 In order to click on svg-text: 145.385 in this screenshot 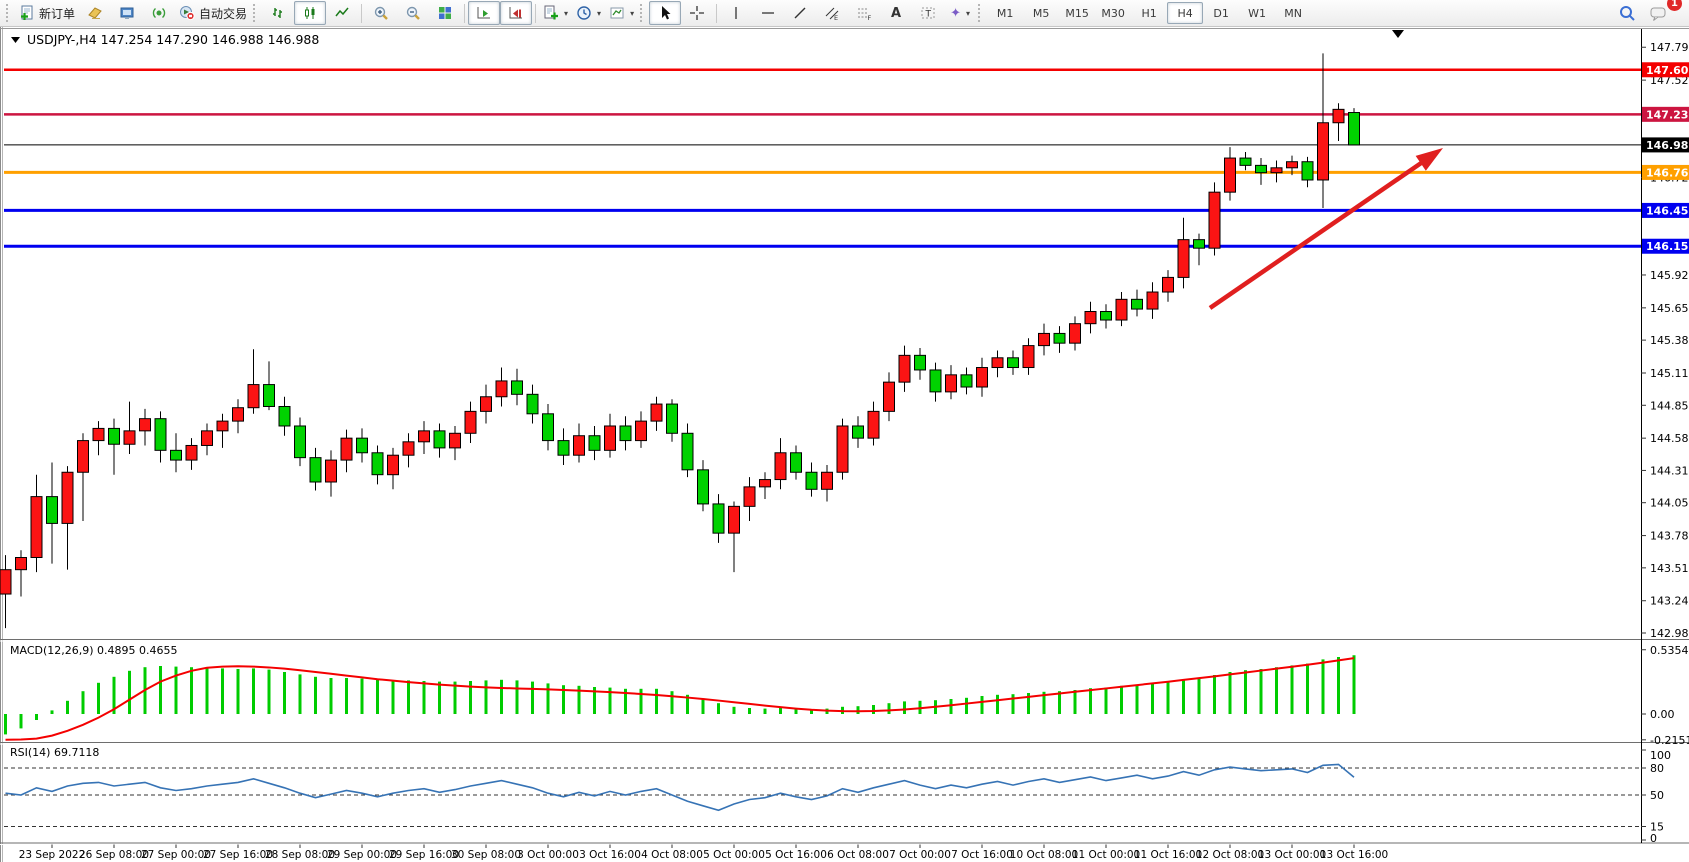, I will do `click(1669, 340)`.